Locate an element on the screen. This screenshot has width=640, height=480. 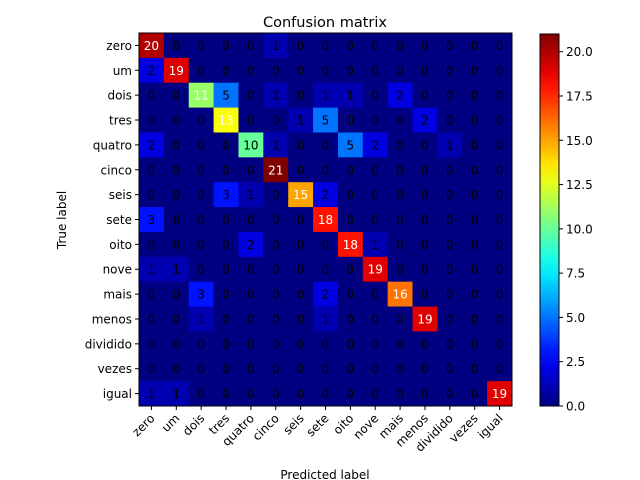
colorbar-ticks: 0.0 2.5 5.0 7.5 10.0 12.5 15.0 17.5 20.0 is located at coordinates (576, 229).